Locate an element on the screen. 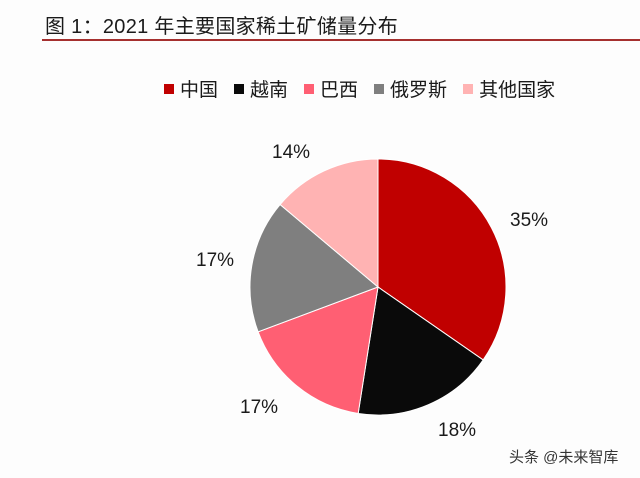  data-label-china: 35% is located at coordinates (529, 220).